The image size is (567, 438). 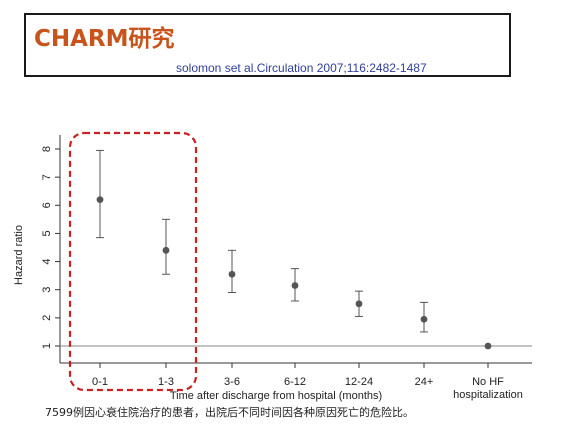 What do you see at coordinates (47, 290) in the screenshot?
I see `y-tick-label: 3` at bounding box center [47, 290].